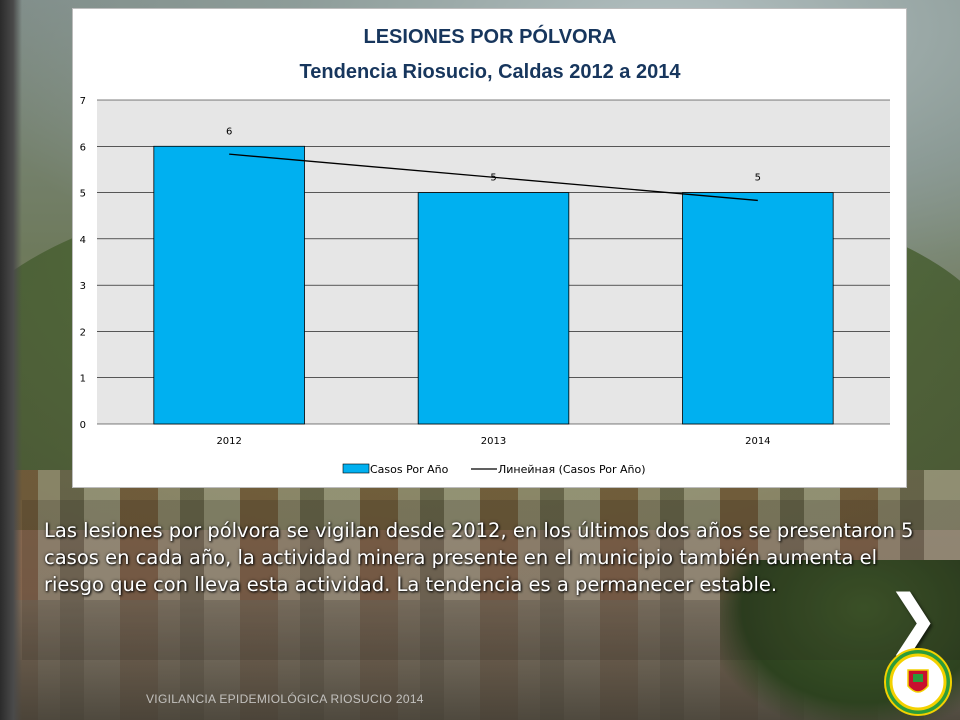 The height and width of the screenshot is (720, 960). What do you see at coordinates (83, 379) in the screenshot?
I see `y-tick-label: 1` at bounding box center [83, 379].